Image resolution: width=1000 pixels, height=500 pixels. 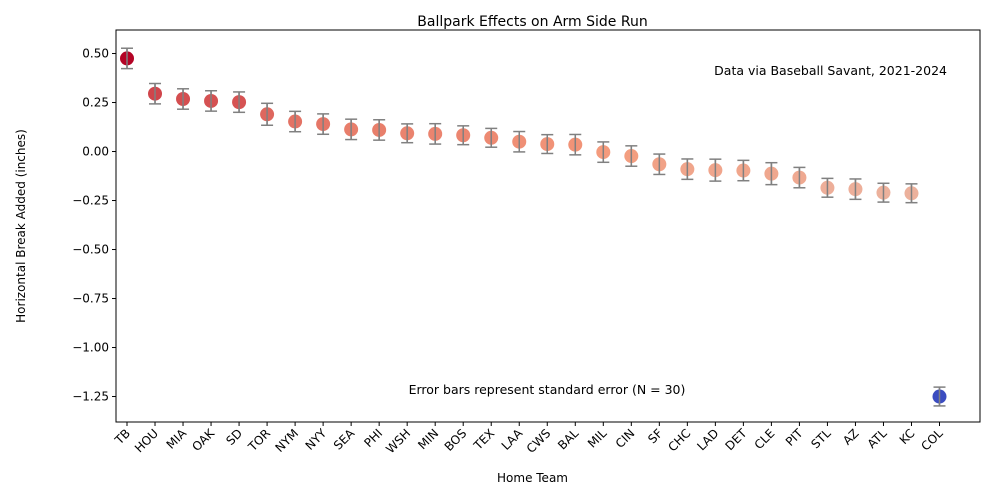 I want to click on x-tick-label-kc: KC, so click(x=907, y=436).